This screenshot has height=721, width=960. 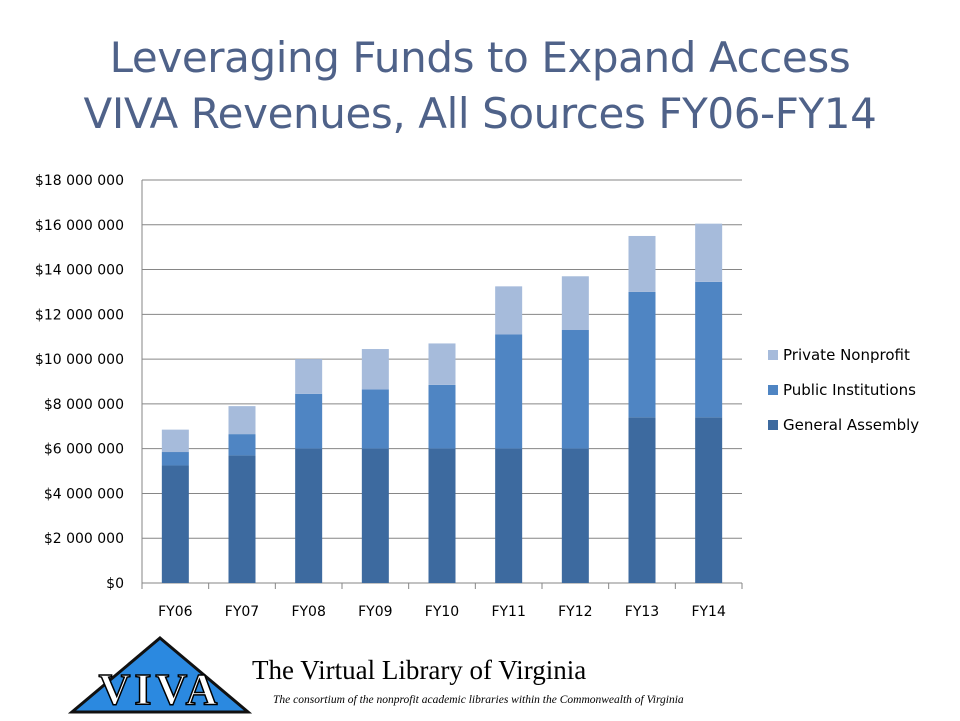 What do you see at coordinates (508, 612) in the screenshot?
I see `x-tick-label: FY11` at bounding box center [508, 612].